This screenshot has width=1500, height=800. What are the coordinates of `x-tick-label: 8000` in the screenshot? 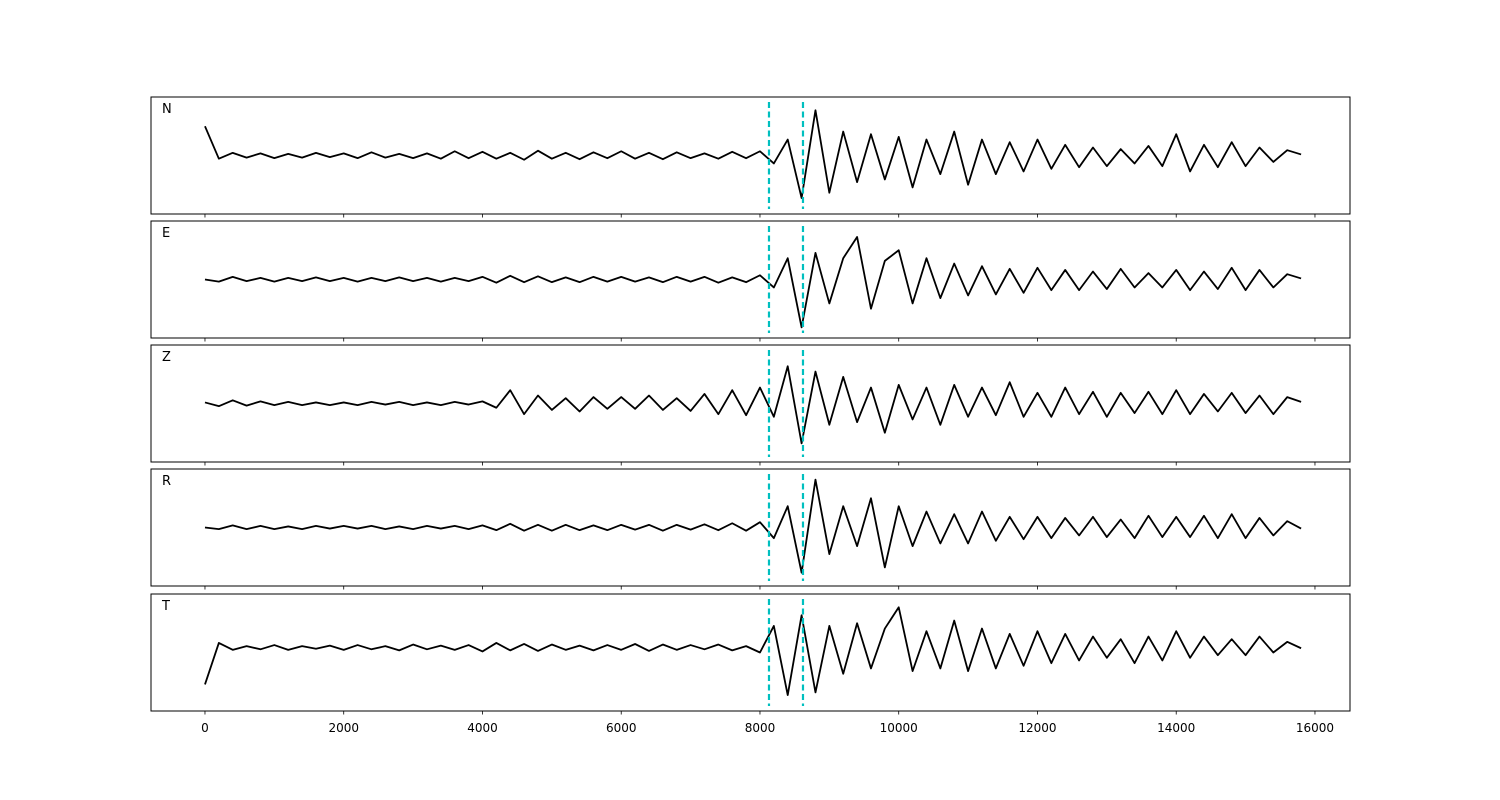 It's located at (760, 728).